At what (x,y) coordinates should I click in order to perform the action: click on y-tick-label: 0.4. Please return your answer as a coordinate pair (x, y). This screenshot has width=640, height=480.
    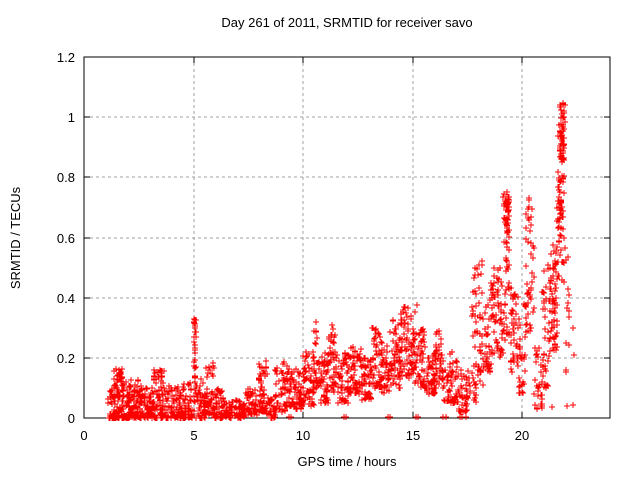
    Looking at the image, I should click on (66, 298).